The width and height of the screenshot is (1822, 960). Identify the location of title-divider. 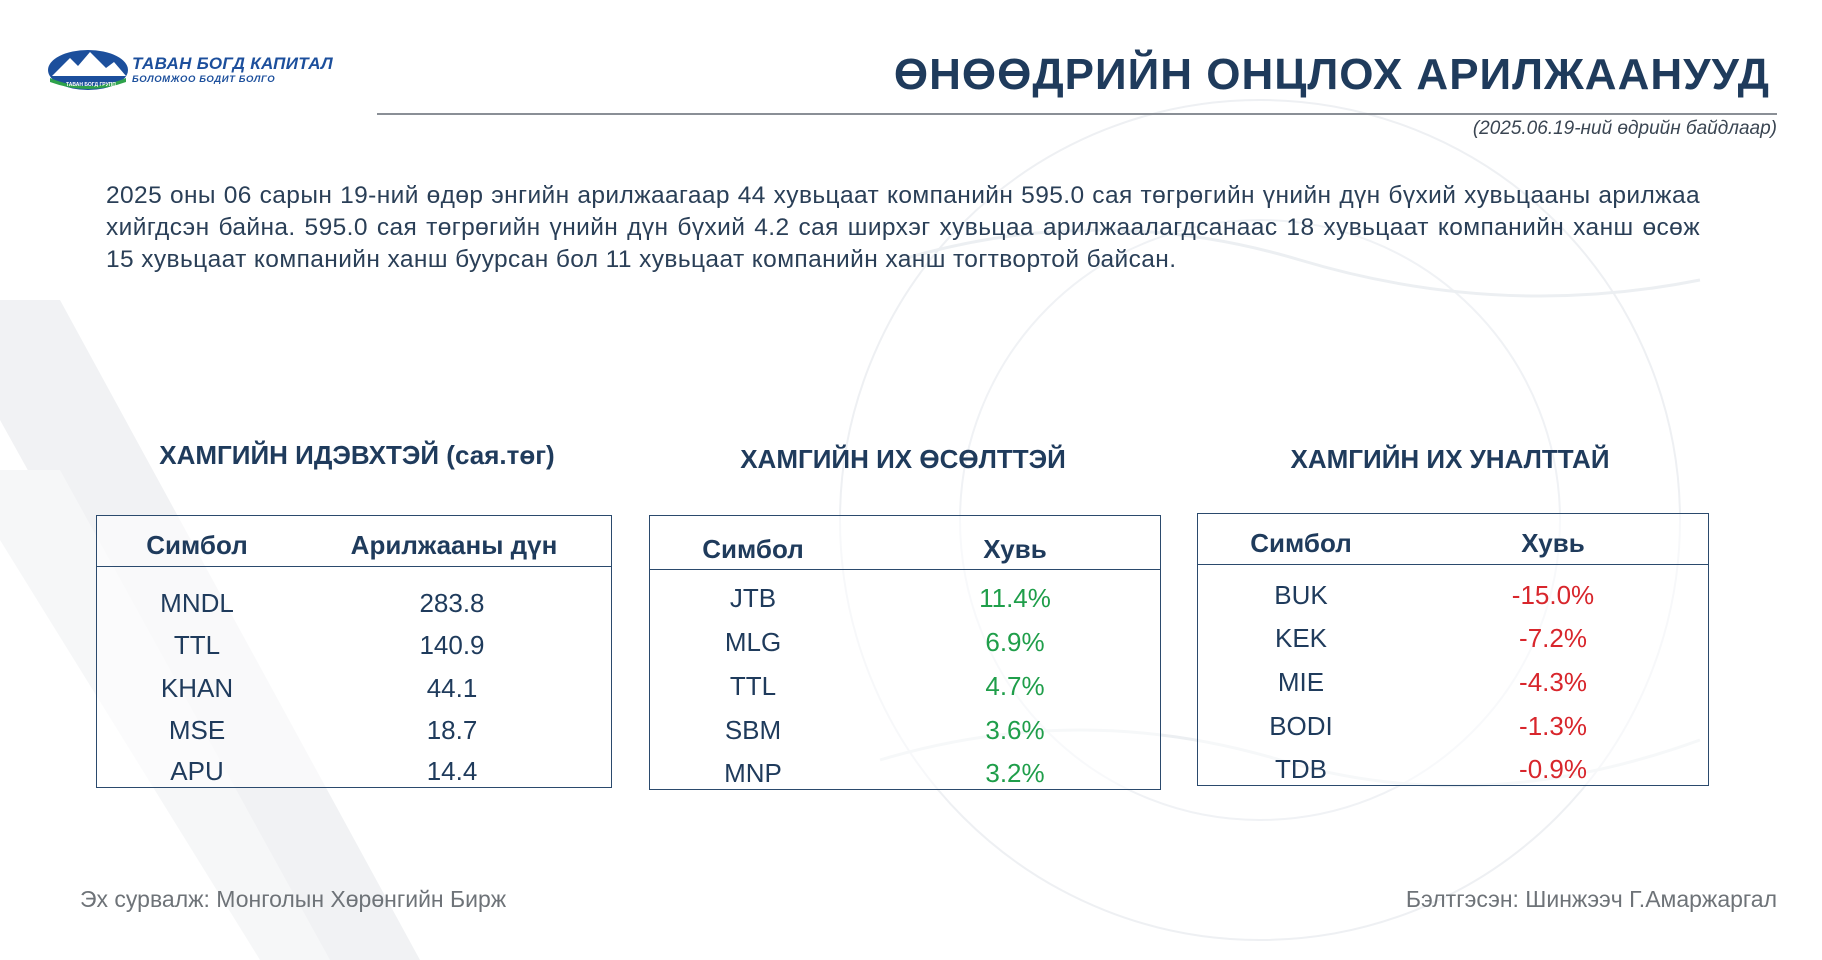
(1077, 114).